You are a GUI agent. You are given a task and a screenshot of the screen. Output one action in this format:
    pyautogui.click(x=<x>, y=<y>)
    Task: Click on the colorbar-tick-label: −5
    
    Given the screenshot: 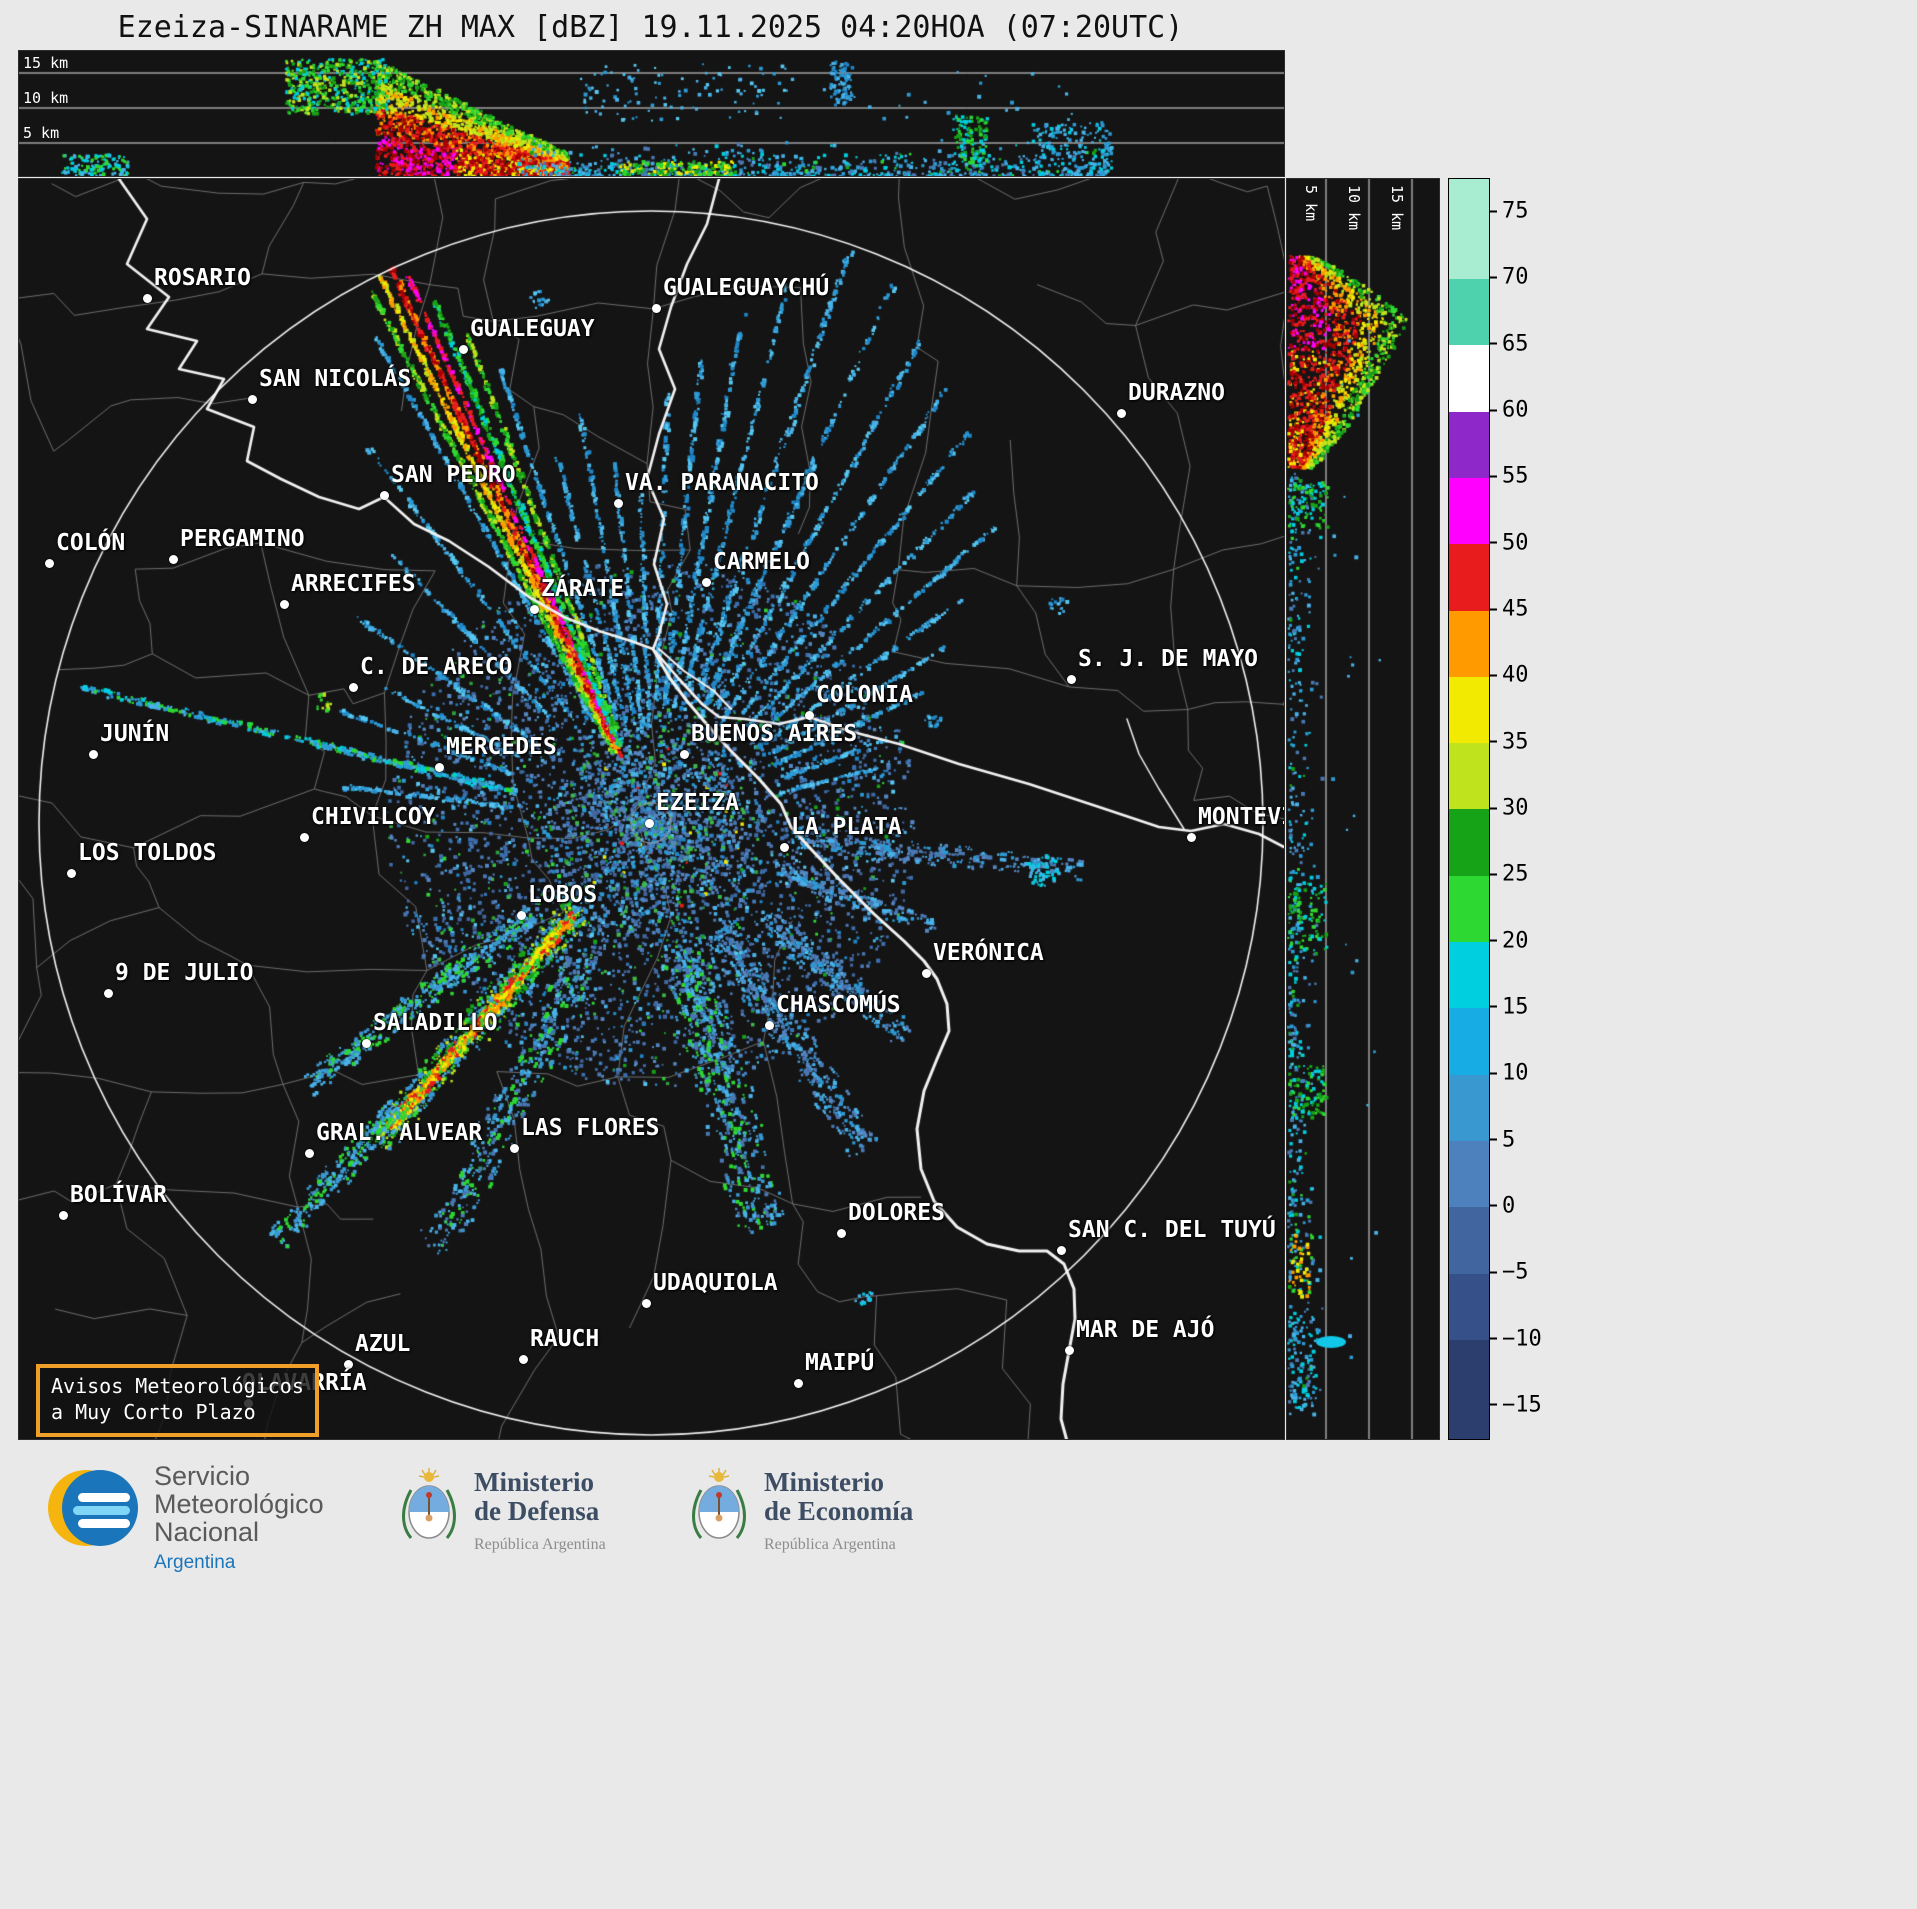 What is the action you would take?
    pyautogui.click(x=1515, y=1272)
    